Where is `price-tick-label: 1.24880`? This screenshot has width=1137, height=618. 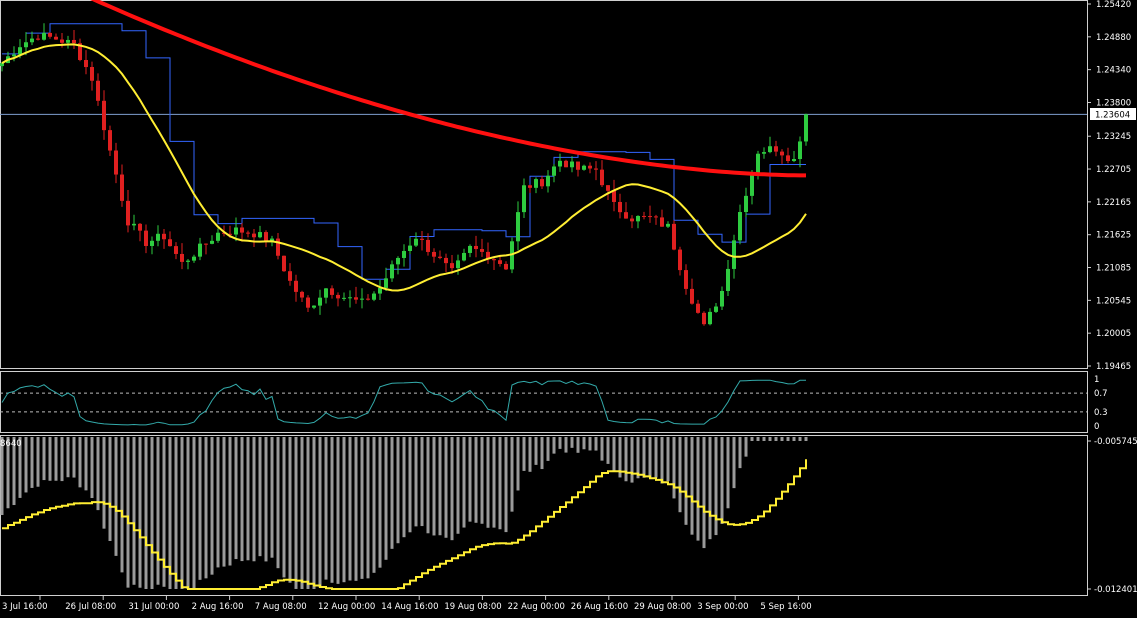
price-tick-label: 1.24880 is located at coordinates (1113, 38).